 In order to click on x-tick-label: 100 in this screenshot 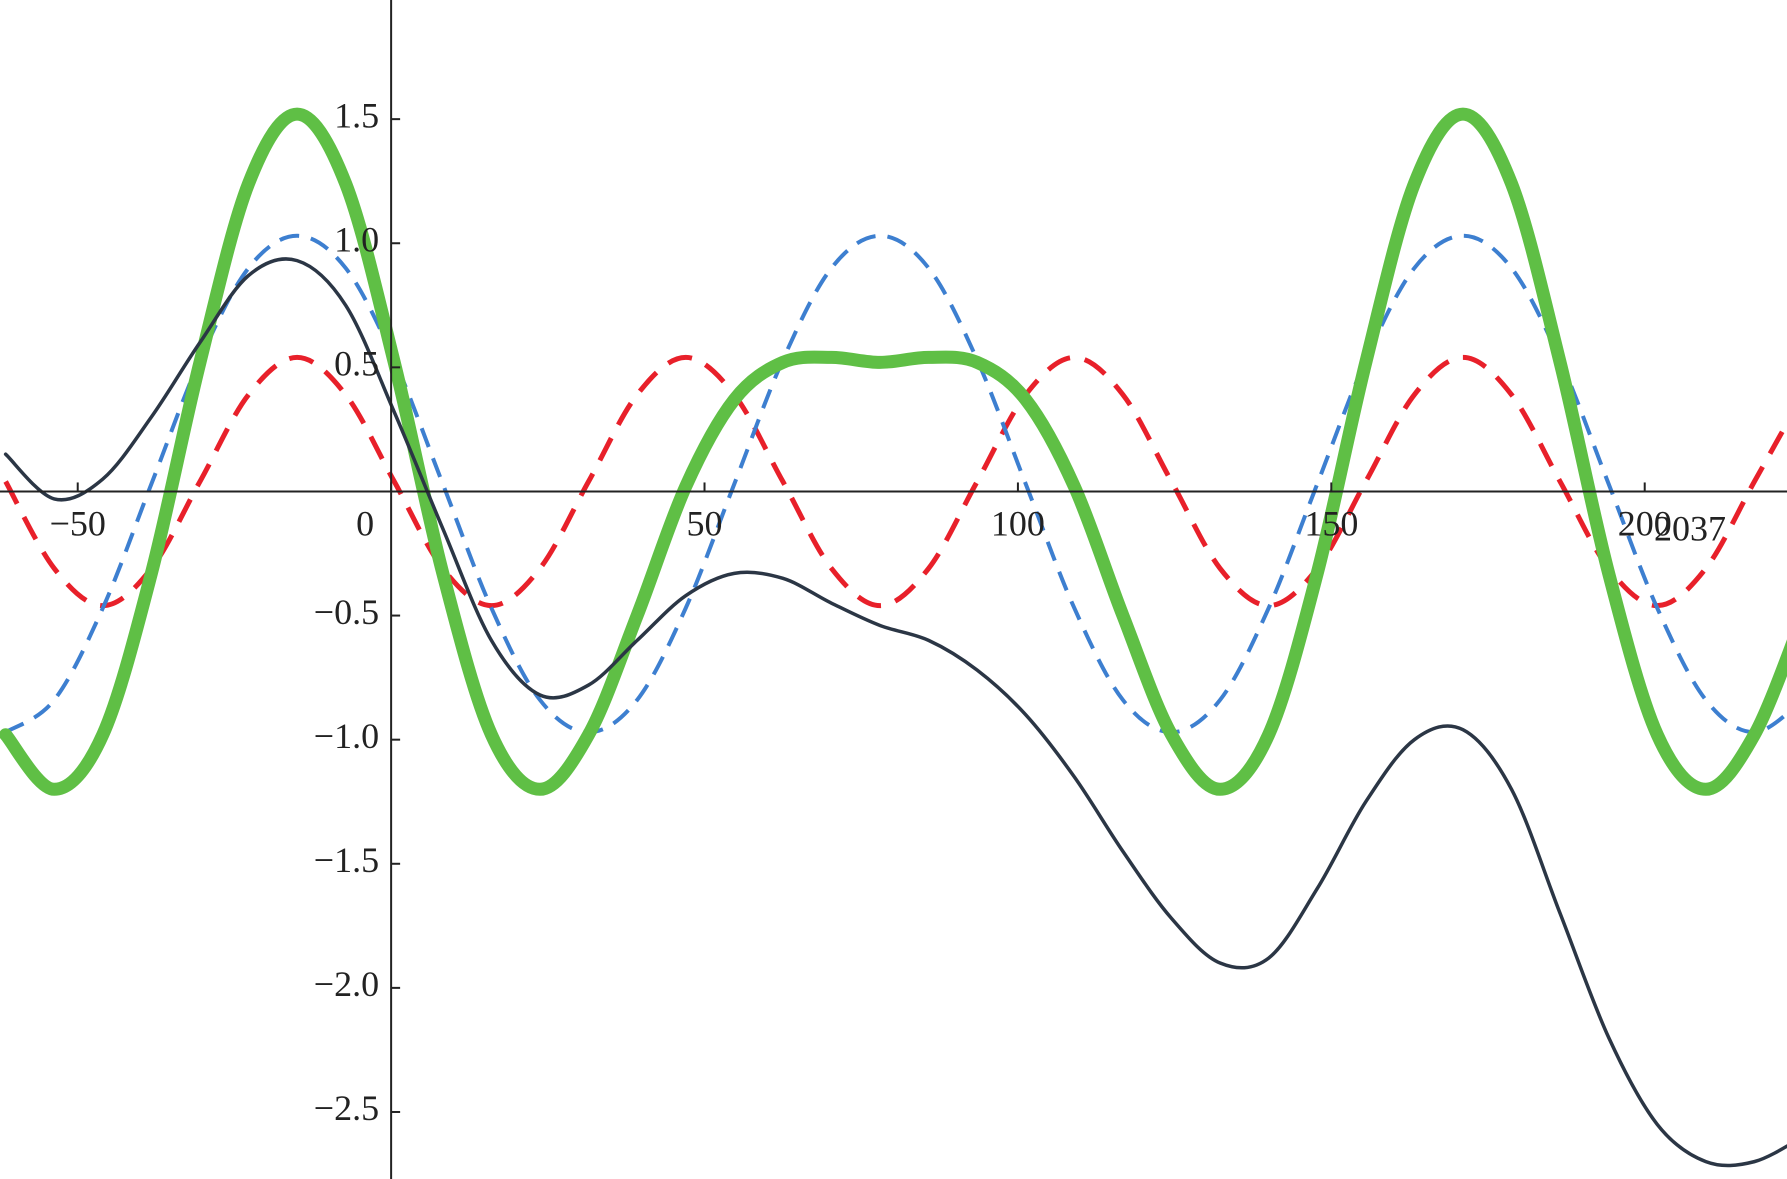, I will do `click(1018, 524)`.